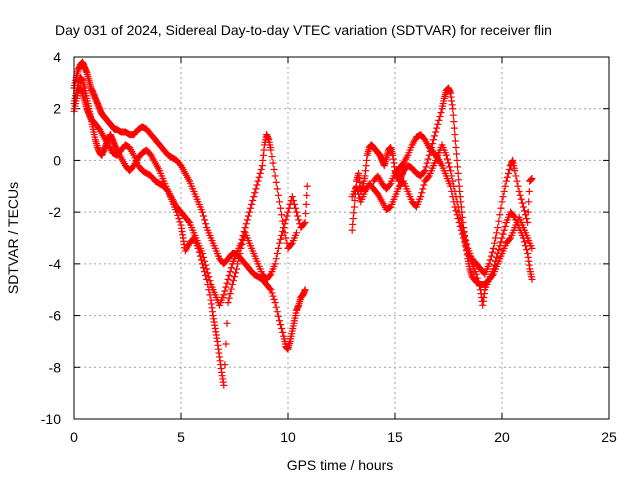 The image size is (640, 480). What do you see at coordinates (340, 465) in the screenshot?
I see `x-axis-title: GPS time / hours` at bounding box center [340, 465].